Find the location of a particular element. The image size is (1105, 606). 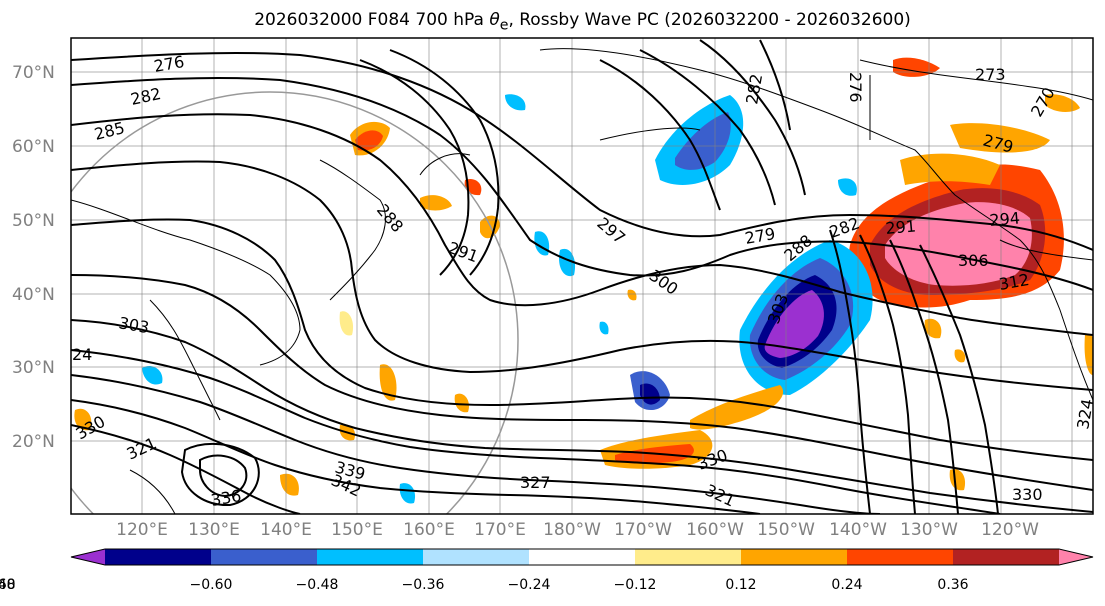

lat-label: 70°N is located at coordinates (33, 73).